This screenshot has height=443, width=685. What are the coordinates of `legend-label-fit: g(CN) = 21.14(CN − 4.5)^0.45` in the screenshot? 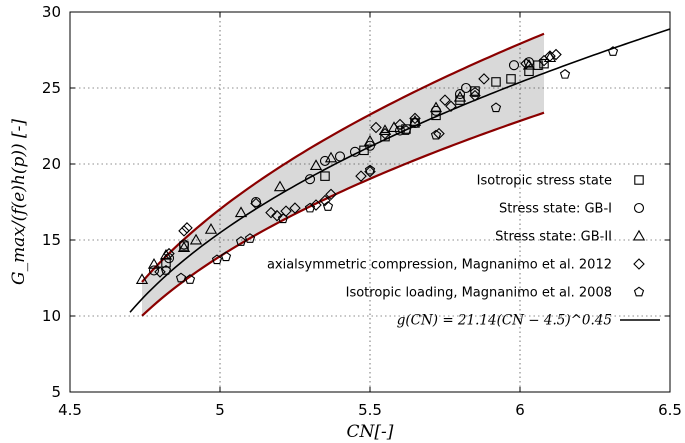 It's located at (504, 321).